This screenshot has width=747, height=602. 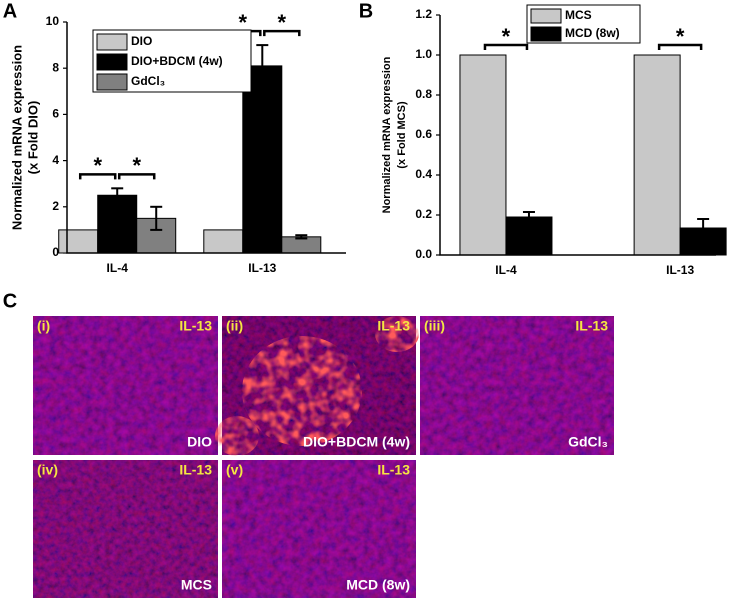 What do you see at coordinates (378, 585) in the screenshot?
I see `image-condition: MCD (8w)` at bounding box center [378, 585].